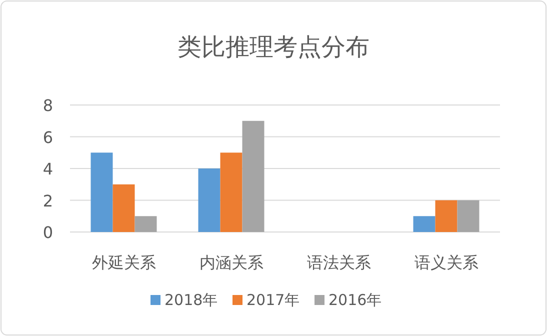 The height and width of the screenshot is (336, 547). I want to click on y-tick-label: 6, so click(48, 137).